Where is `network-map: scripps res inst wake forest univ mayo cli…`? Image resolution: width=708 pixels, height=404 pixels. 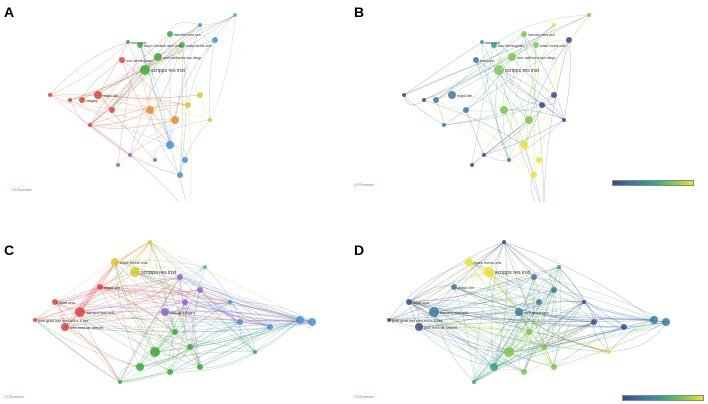
network-map: scripps res inst wake forest univ mayo cli… is located at coordinates (174, 312).